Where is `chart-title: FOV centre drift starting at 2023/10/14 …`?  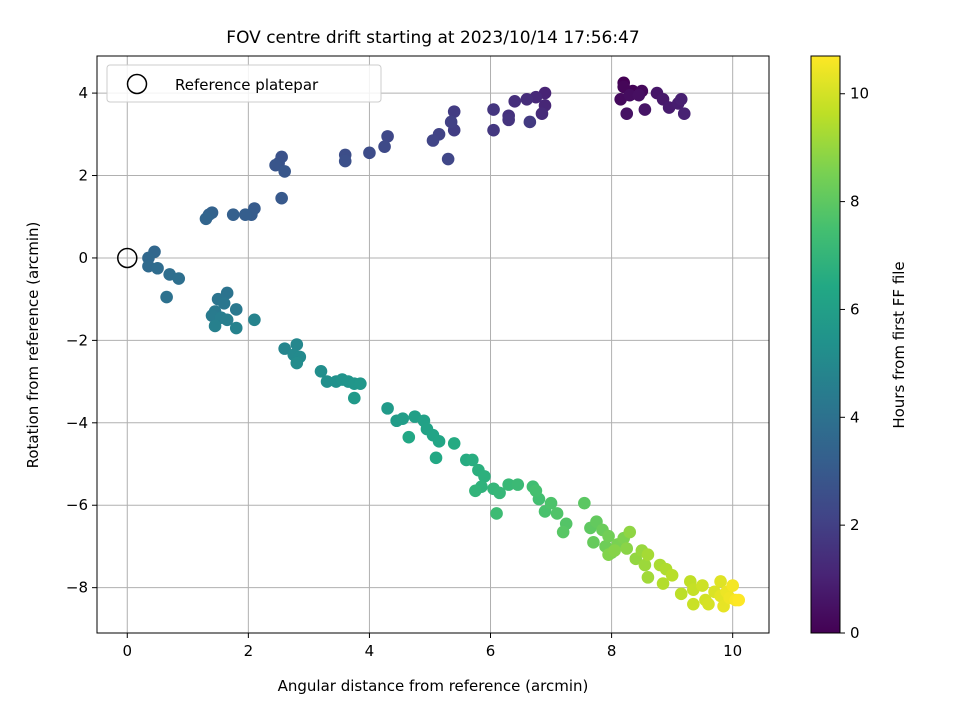 chart-title: FOV centre drift starting at 2023/10/14 … is located at coordinates (432, 38).